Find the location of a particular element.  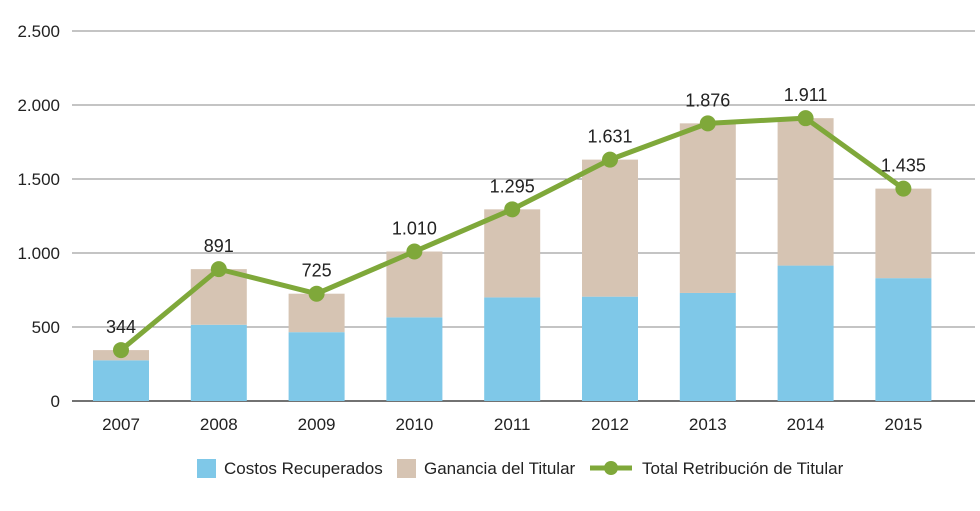

x-tick-label: 2015 is located at coordinates (903, 424).